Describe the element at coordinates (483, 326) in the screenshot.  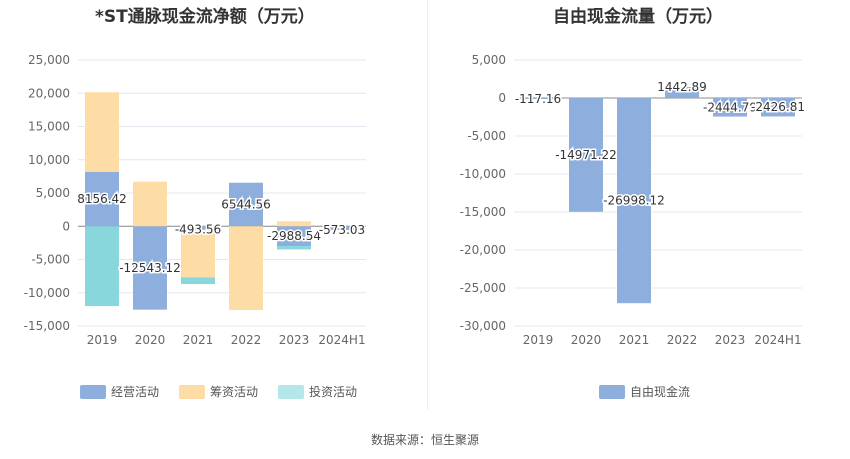
I see `y-tick-label: -30,000` at that location.